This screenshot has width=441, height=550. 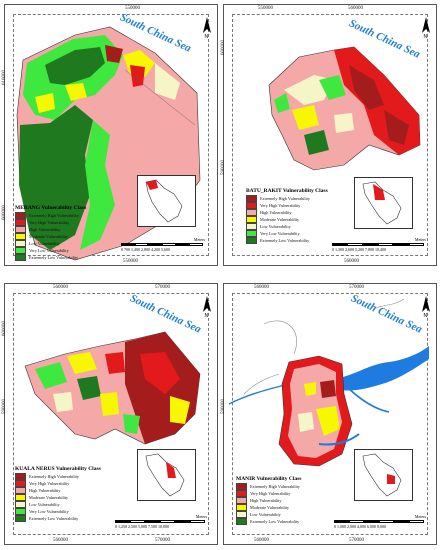 What do you see at coordinates (163, 246) in the screenshot?
I see `scale-bar: Meters 0 700 1,400 2,800 4,200 5,600` at bounding box center [163, 246].